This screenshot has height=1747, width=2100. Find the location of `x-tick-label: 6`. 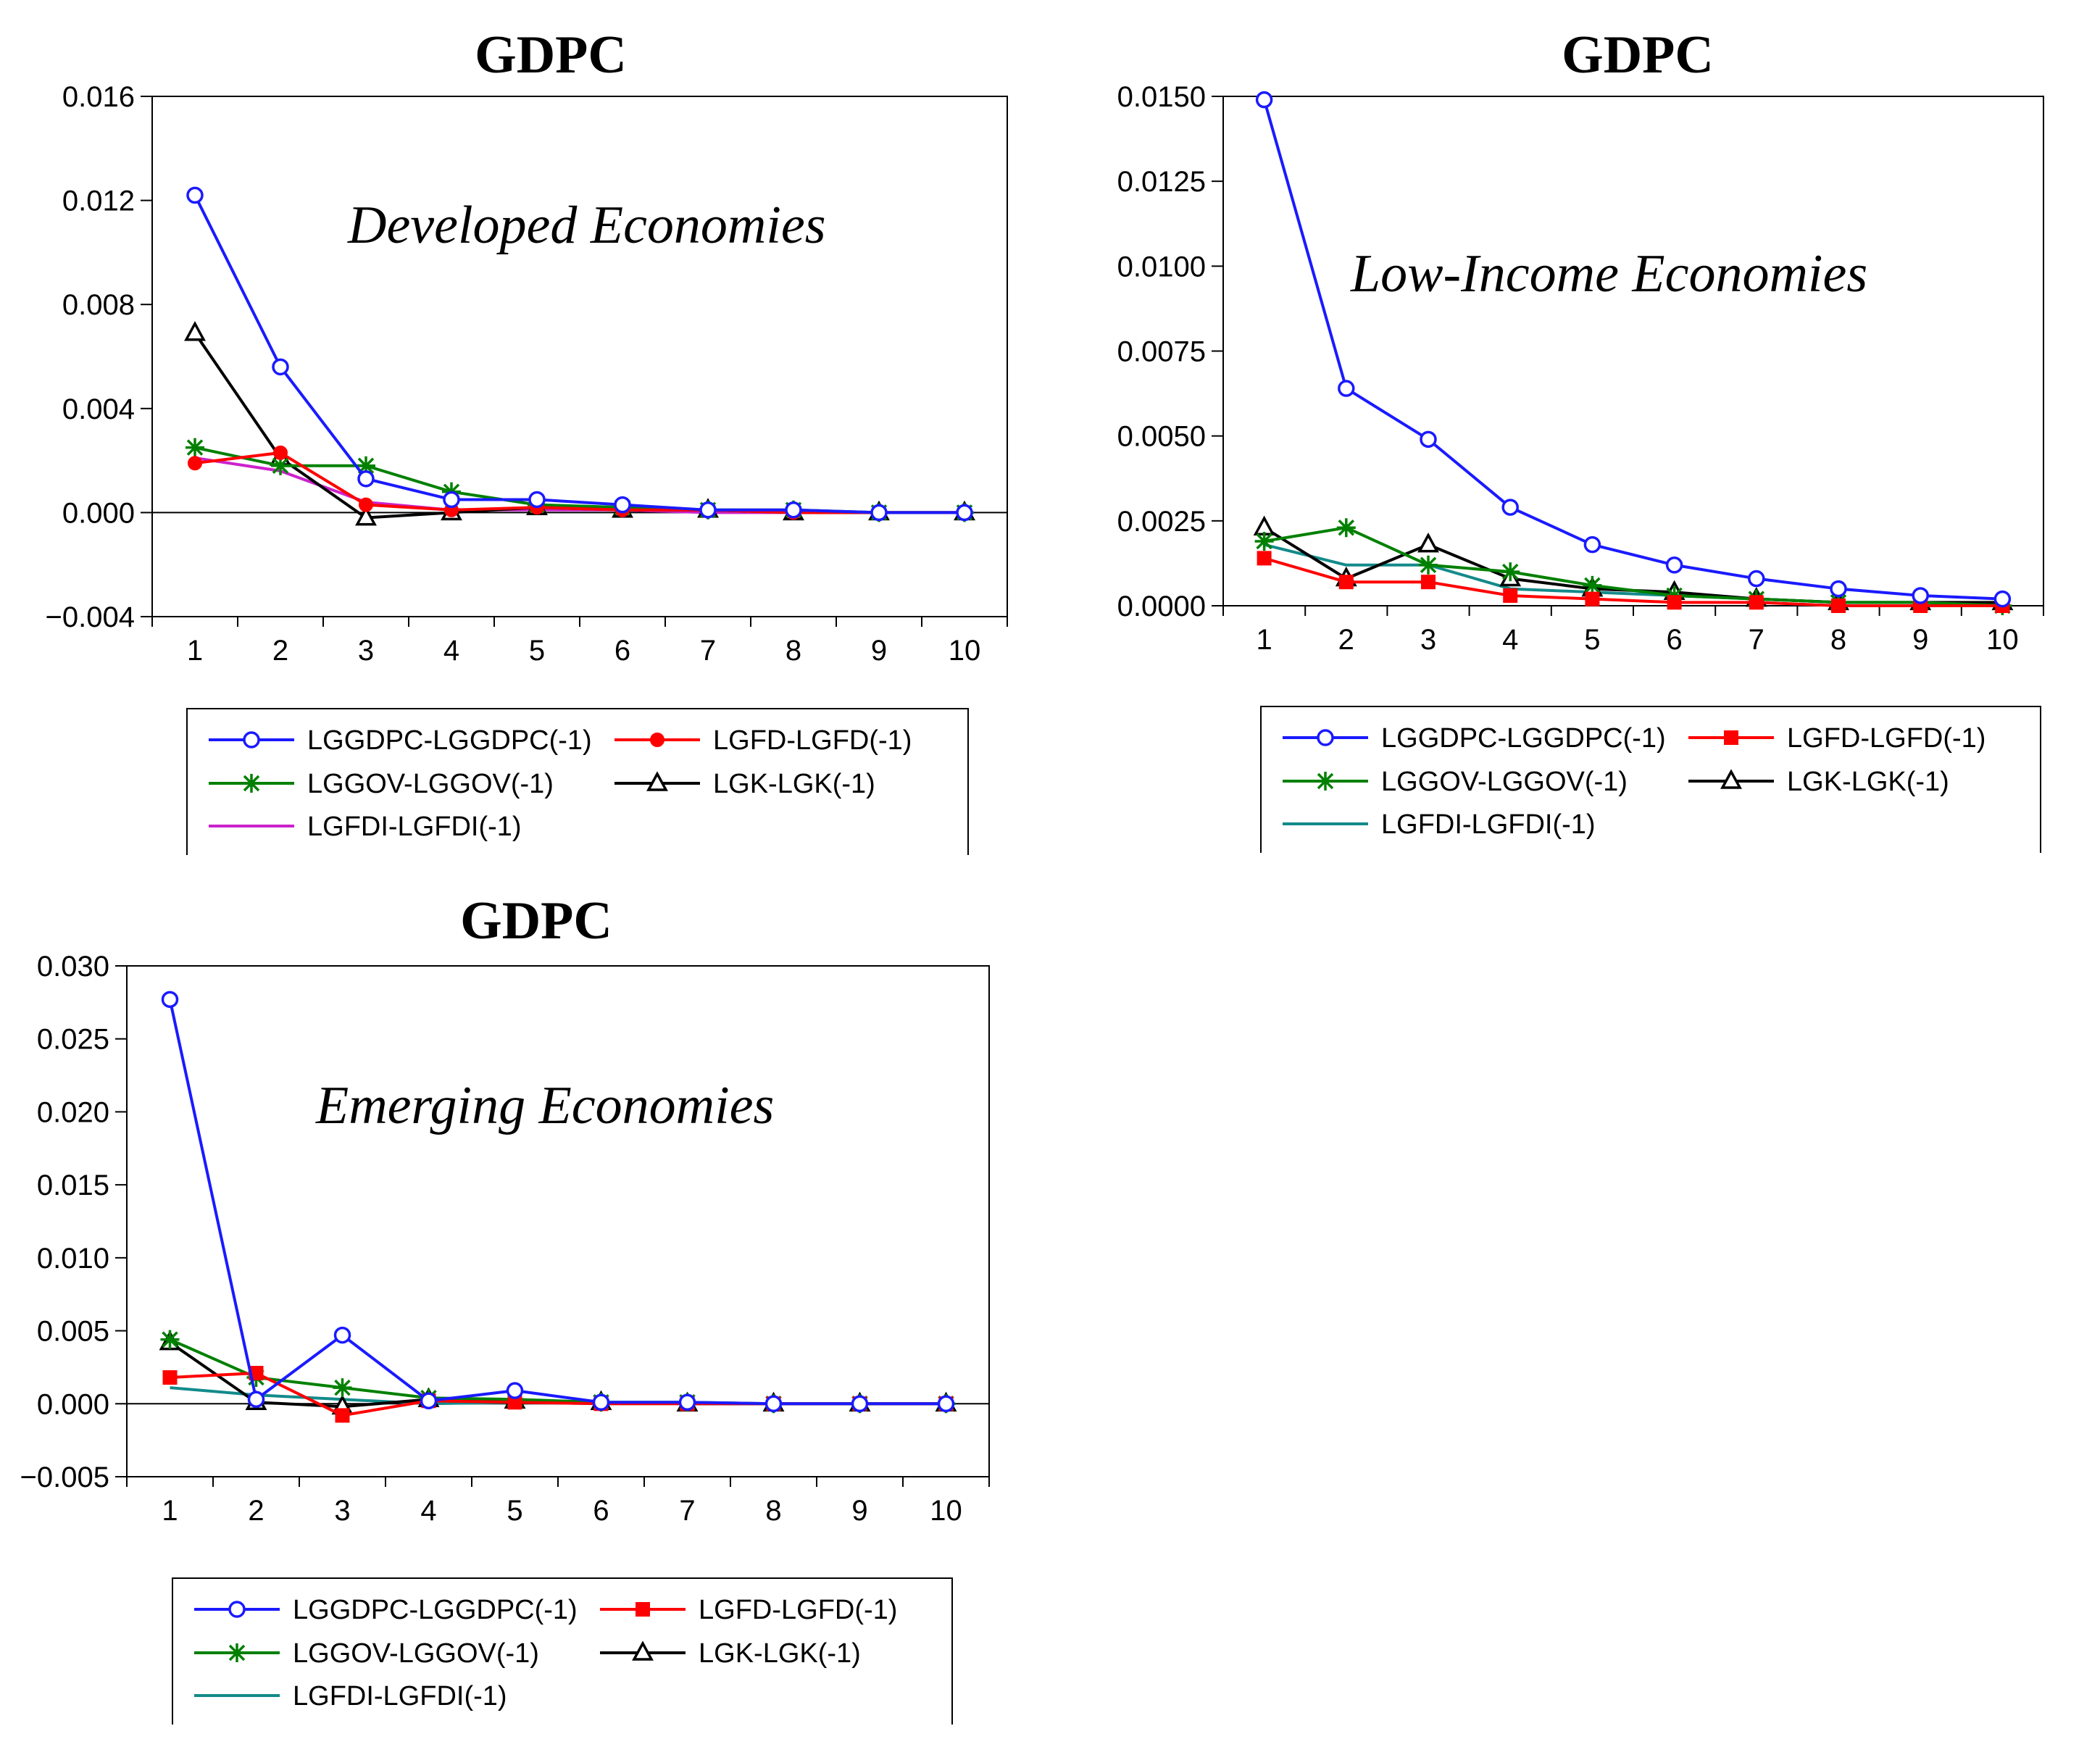

x-tick-label: 6 is located at coordinates (622, 651).